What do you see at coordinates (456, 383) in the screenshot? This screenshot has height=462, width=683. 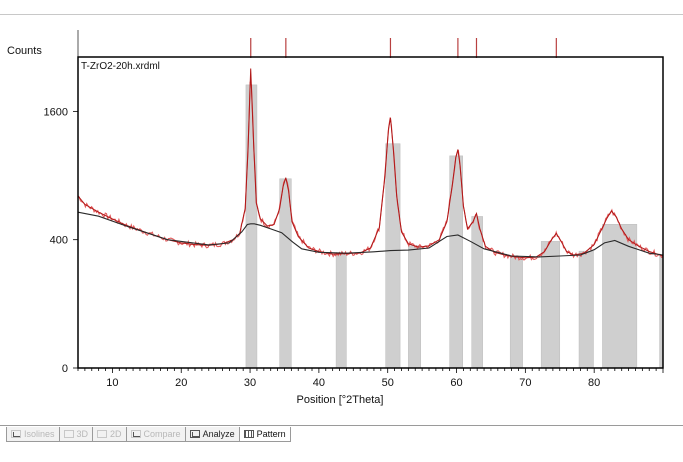 I see `x-tick-label: 60` at bounding box center [456, 383].